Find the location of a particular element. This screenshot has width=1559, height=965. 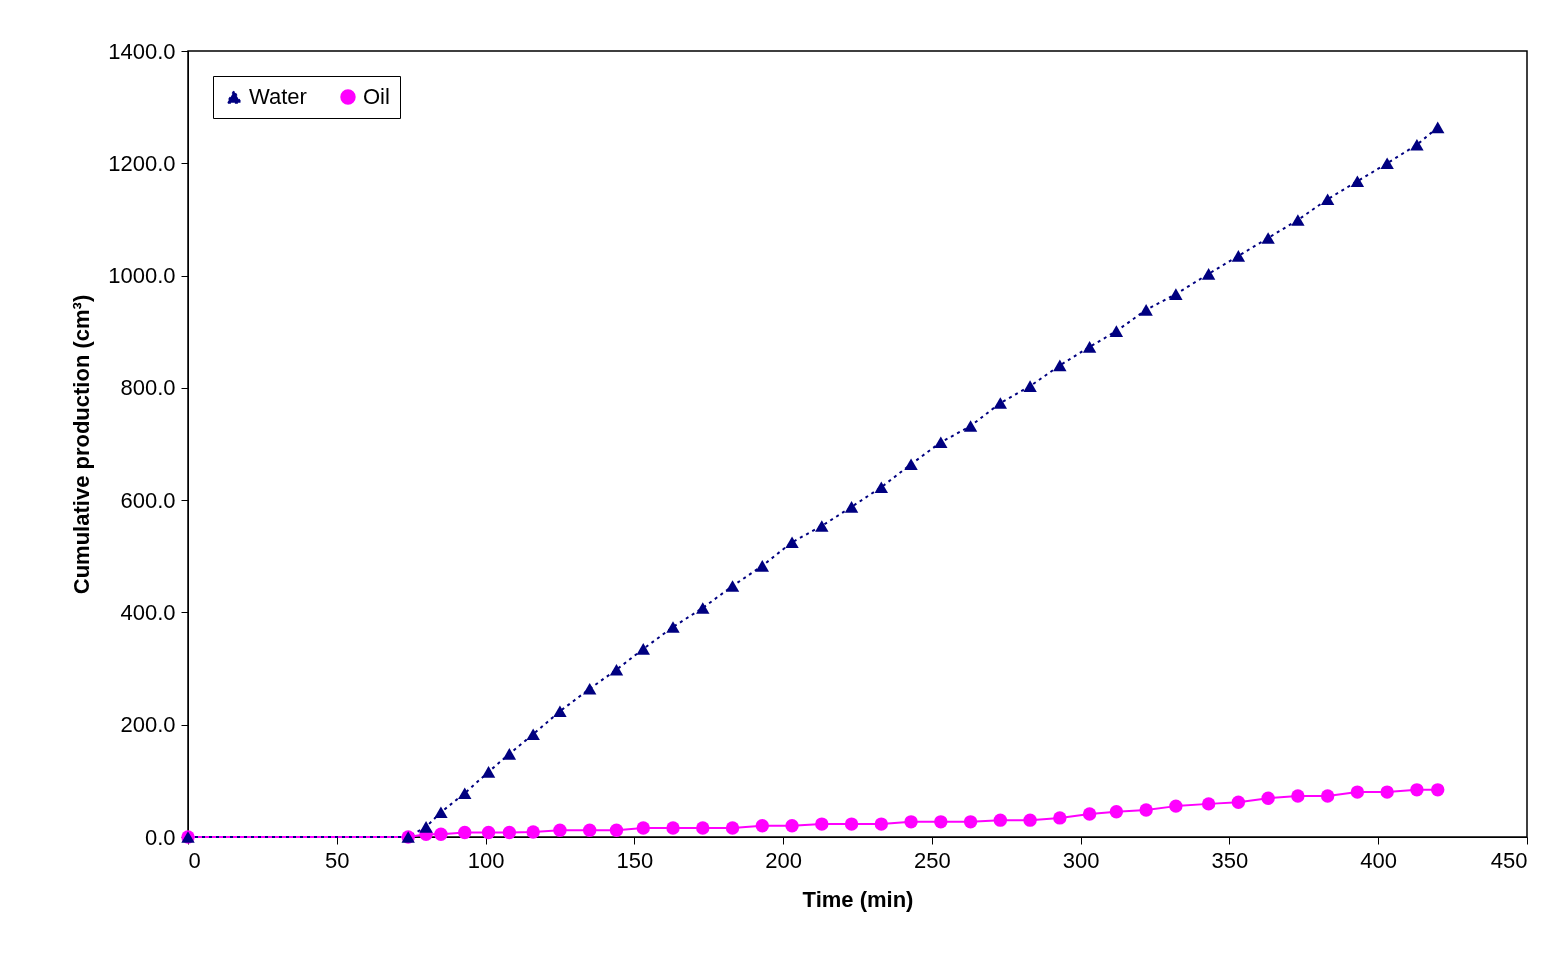

y-tick-label: 1200.0 is located at coordinates (142, 163).